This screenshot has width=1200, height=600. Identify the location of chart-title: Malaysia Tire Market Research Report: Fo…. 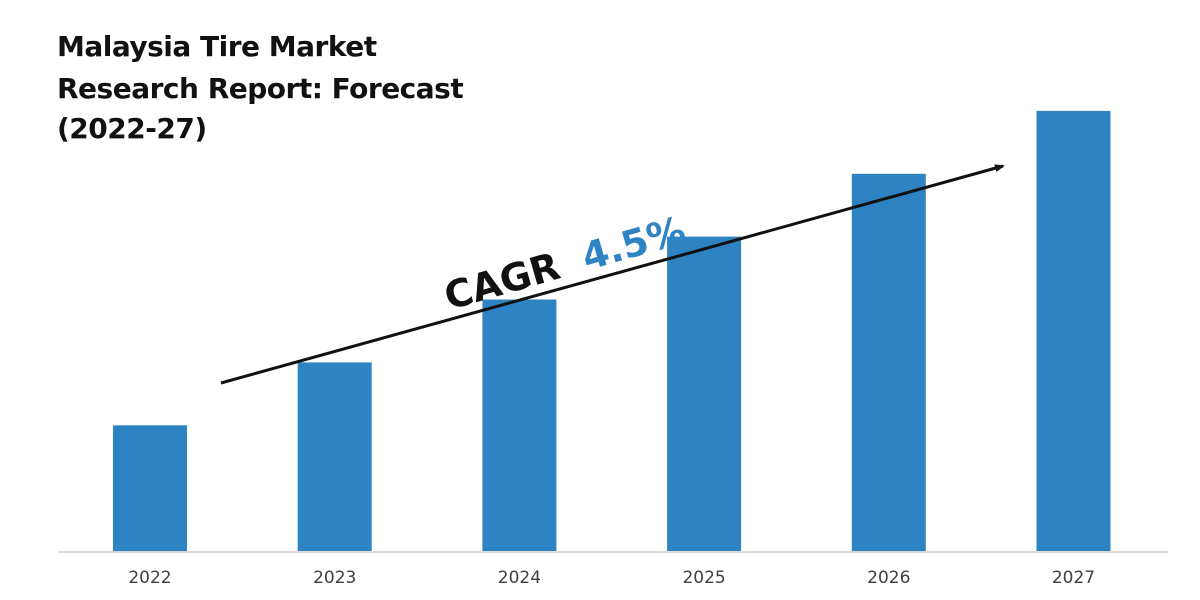
(260, 87).